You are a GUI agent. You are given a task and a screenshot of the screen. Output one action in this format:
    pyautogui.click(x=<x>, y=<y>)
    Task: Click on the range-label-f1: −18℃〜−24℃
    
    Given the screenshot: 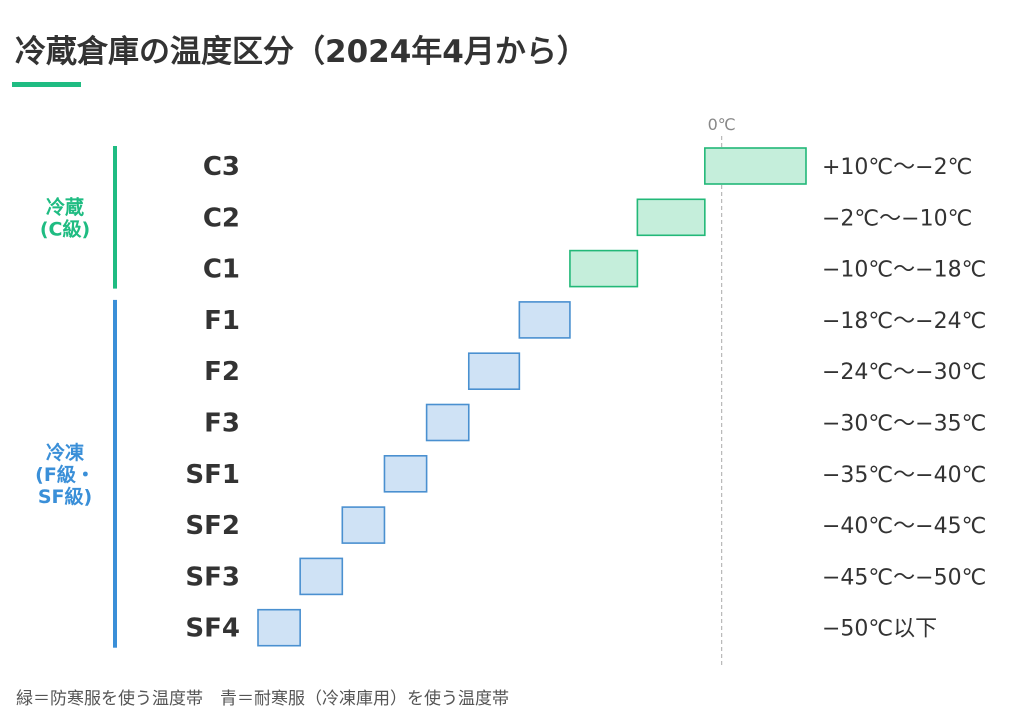 What is the action you would take?
    pyautogui.click(x=904, y=321)
    